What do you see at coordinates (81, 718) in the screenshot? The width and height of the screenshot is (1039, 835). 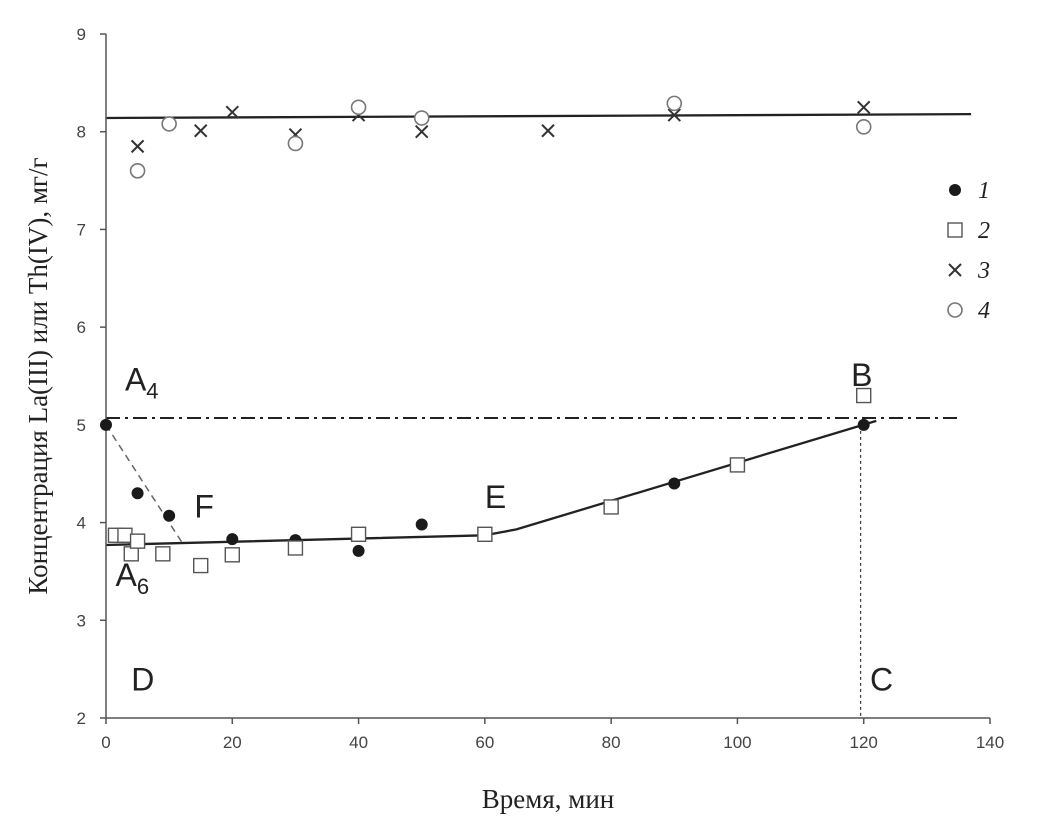 I see `y-tick-label: 2` at bounding box center [81, 718].